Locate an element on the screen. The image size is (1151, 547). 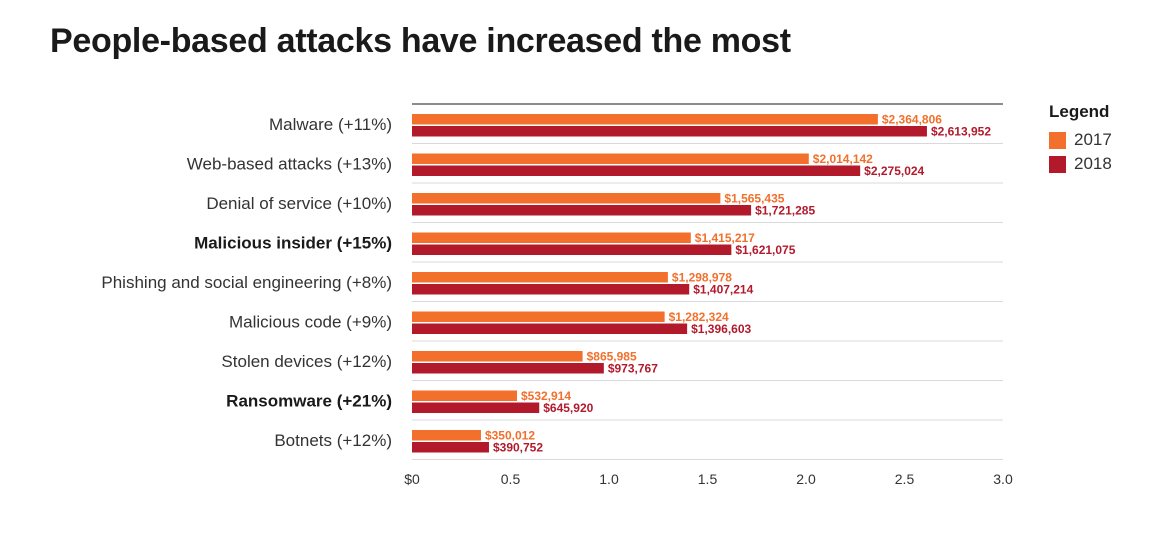
legend-item-2017: 2017 is located at coordinates (1080, 140).